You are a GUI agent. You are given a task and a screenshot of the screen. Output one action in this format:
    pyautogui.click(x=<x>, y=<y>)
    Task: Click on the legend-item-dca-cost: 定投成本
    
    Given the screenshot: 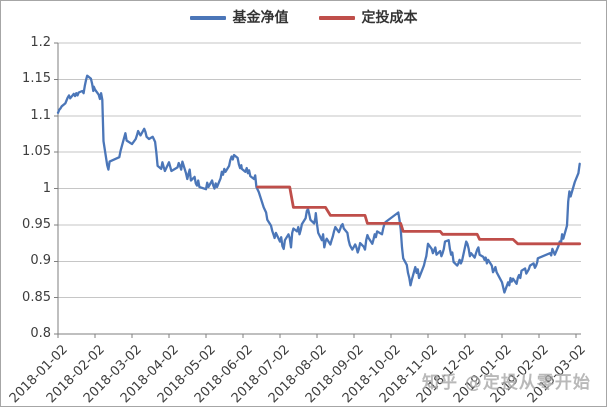 What is the action you would take?
    pyautogui.click(x=368, y=18)
    